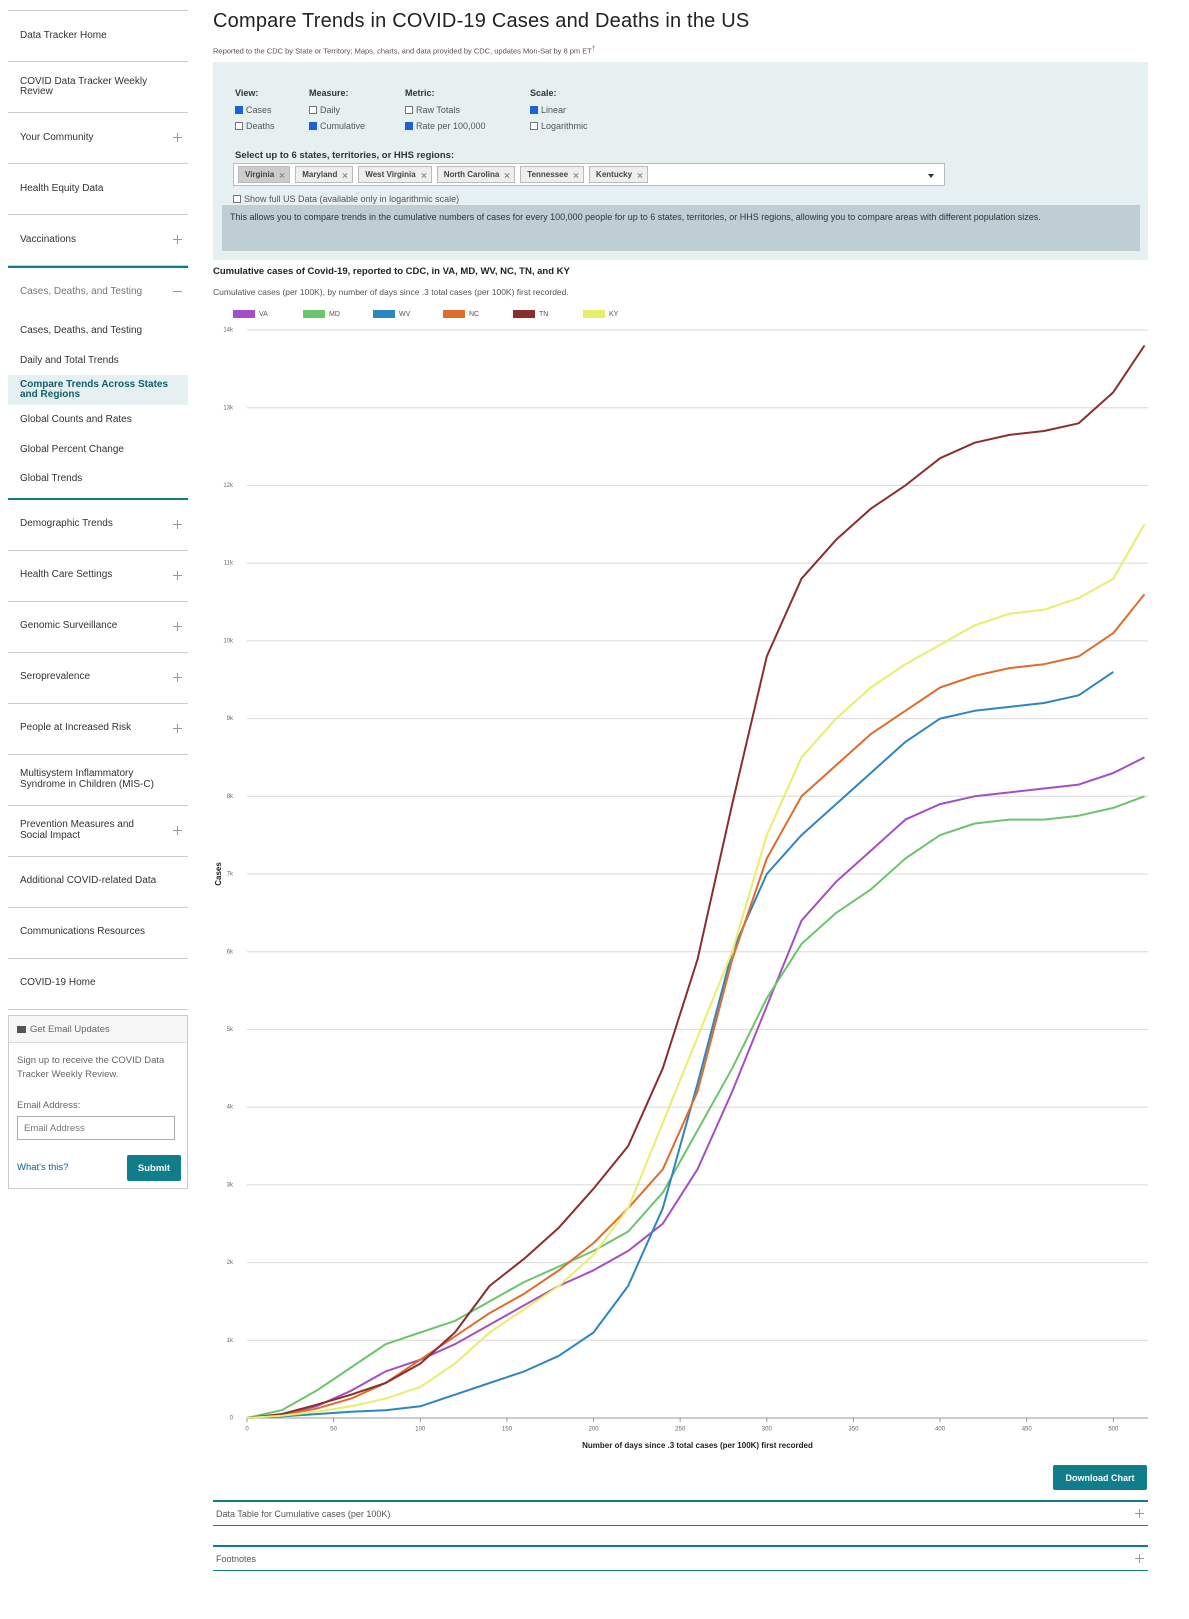 This screenshot has width=1189, height=1619. I want to click on nav-label: Genomic Surveillance, so click(69, 626).